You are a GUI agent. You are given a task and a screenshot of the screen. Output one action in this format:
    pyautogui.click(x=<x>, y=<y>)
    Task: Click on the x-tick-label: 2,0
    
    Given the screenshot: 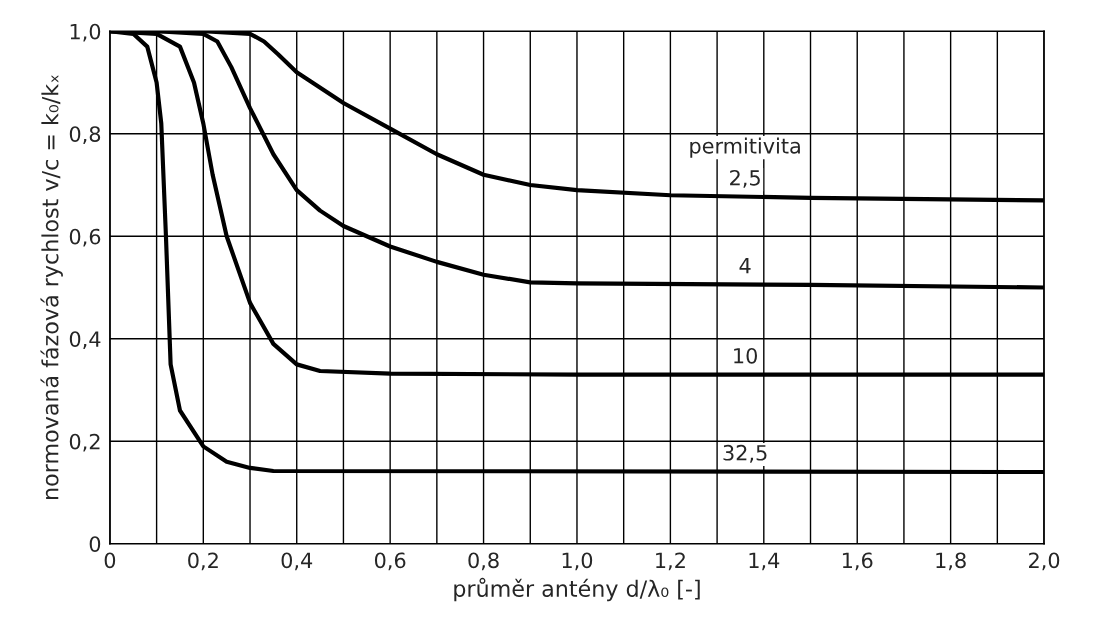 What is the action you would take?
    pyautogui.click(x=1044, y=561)
    